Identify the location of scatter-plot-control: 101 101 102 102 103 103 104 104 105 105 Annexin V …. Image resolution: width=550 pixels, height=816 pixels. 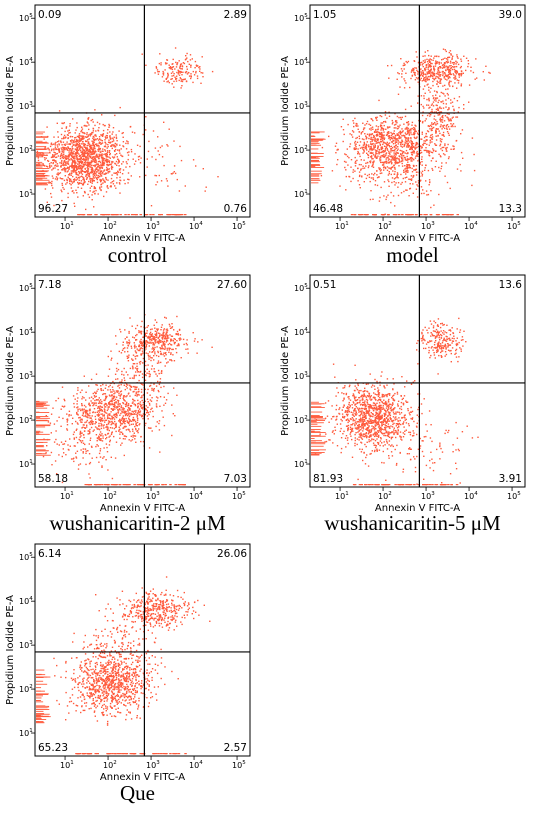
(128, 124).